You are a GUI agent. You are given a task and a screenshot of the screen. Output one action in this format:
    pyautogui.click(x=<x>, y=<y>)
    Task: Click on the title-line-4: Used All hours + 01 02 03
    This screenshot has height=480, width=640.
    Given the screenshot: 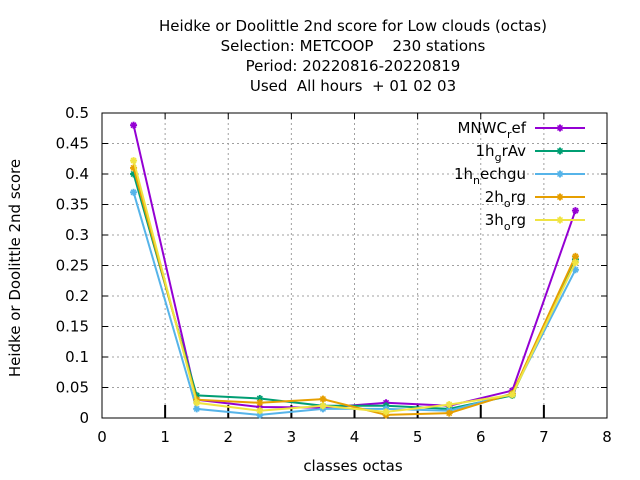 What is the action you would take?
    pyautogui.click(x=353, y=86)
    